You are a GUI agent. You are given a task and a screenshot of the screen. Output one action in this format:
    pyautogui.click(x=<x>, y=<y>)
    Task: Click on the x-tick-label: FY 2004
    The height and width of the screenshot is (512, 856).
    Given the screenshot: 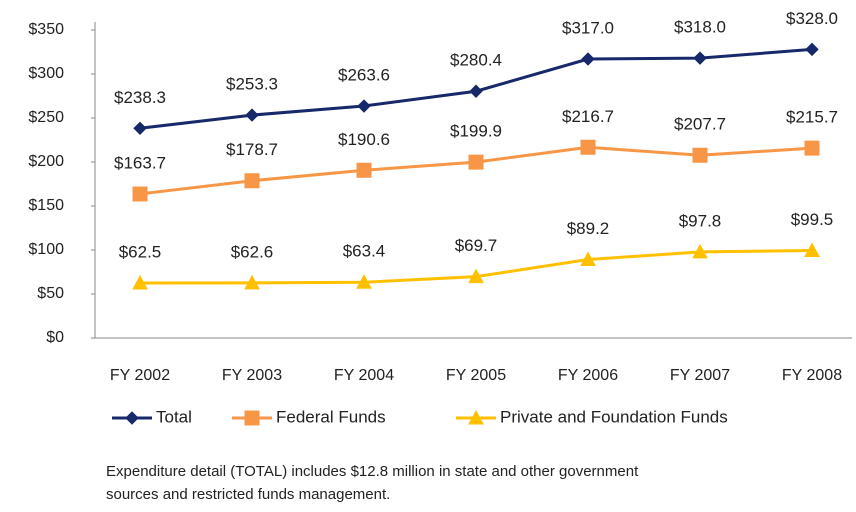 What is the action you would take?
    pyautogui.click(x=364, y=375)
    